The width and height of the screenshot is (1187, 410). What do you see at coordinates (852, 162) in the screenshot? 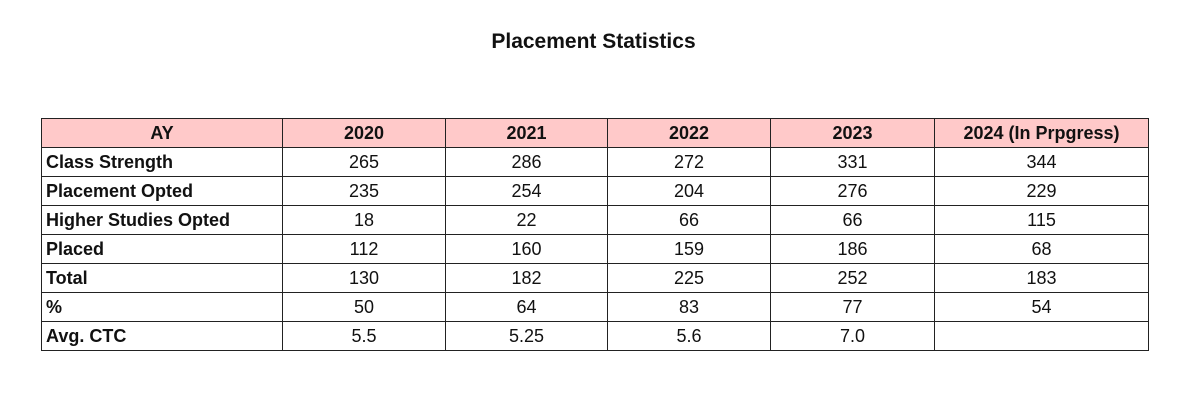
I see `cell: 331` at bounding box center [852, 162].